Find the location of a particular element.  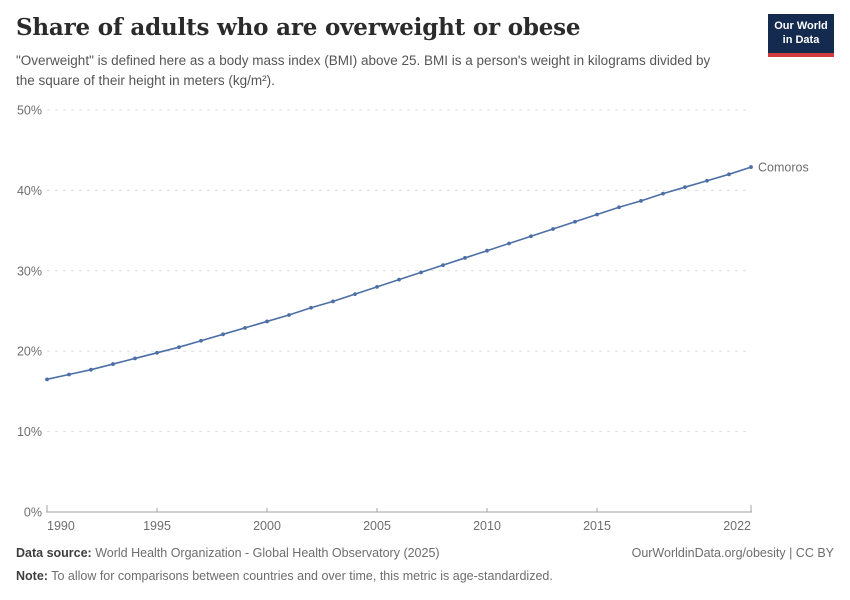

x-tick-label: 1995 is located at coordinates (157, 526).